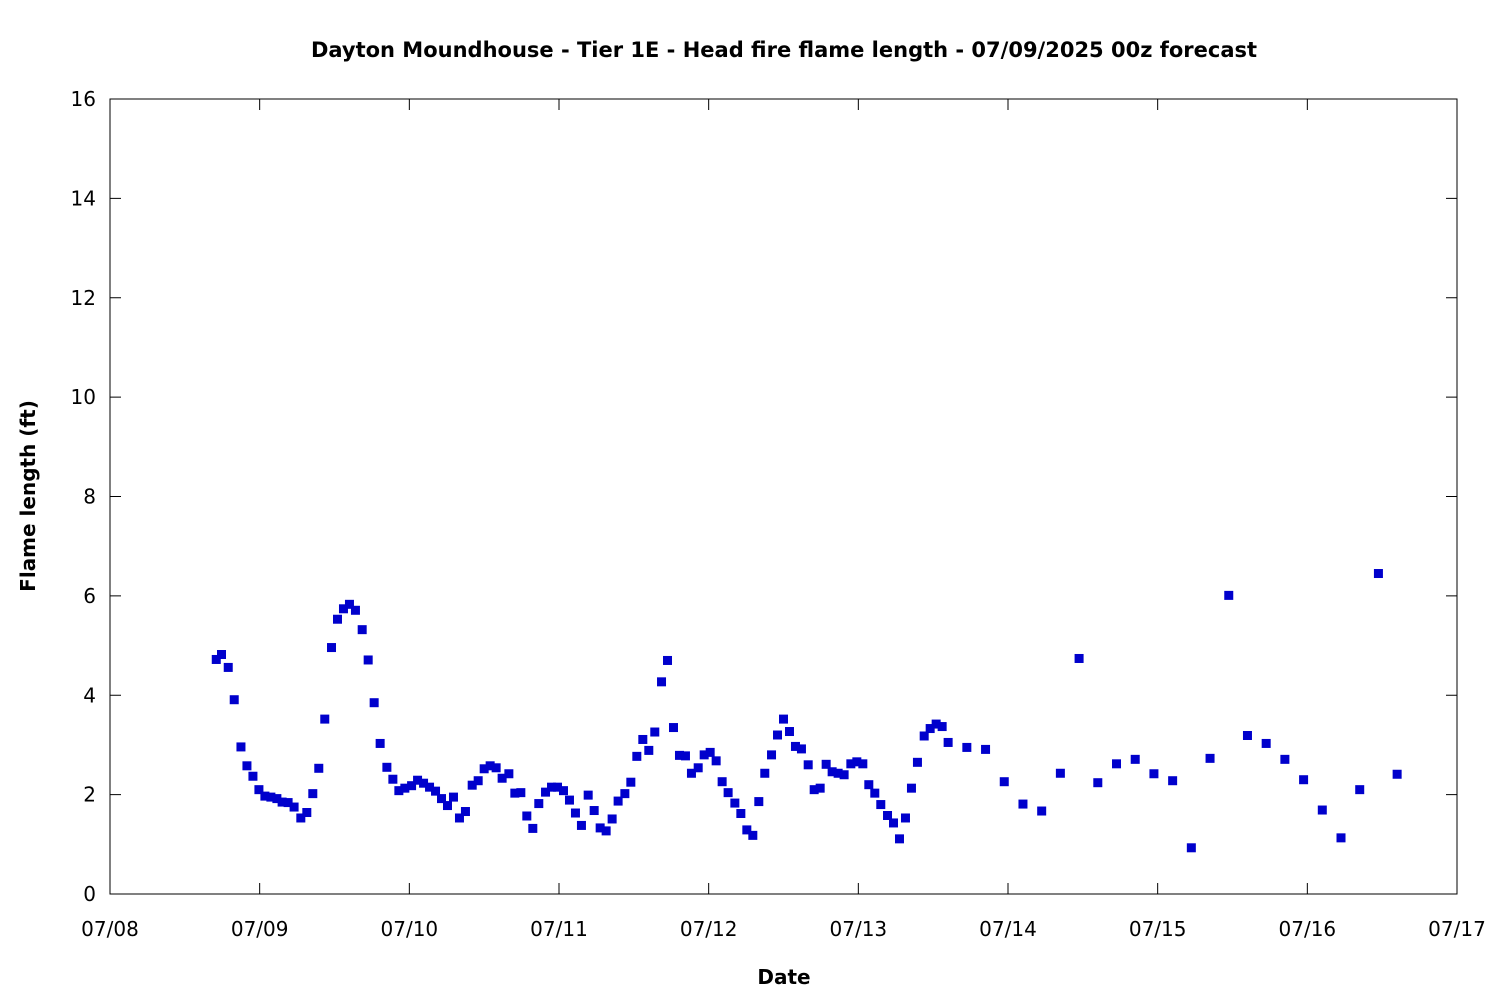  What do you see at coordinates (89, 596) in the screenshot?
I see `y-tick-label: 6` at bounding box center [89, 596].